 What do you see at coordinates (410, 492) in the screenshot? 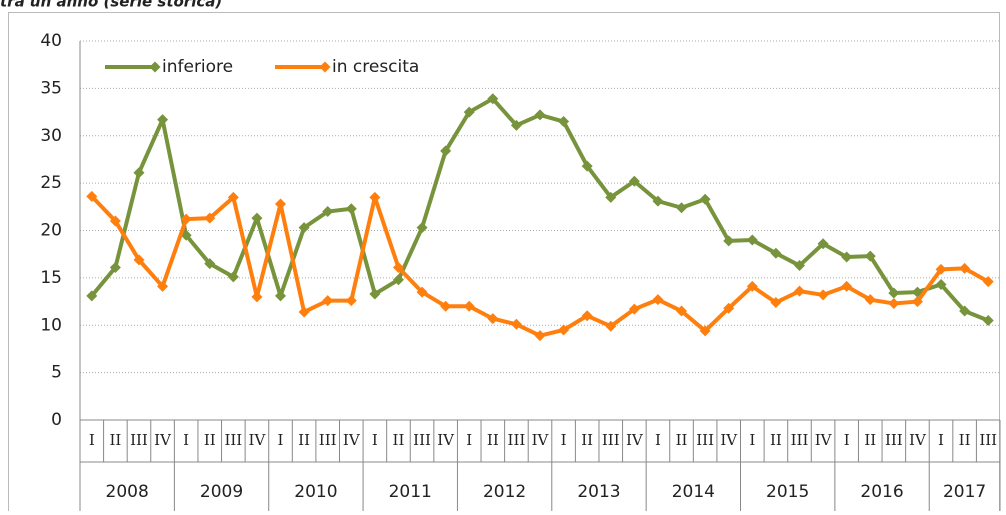
I see `year-label: 2011` at bounding box center [410, 492].